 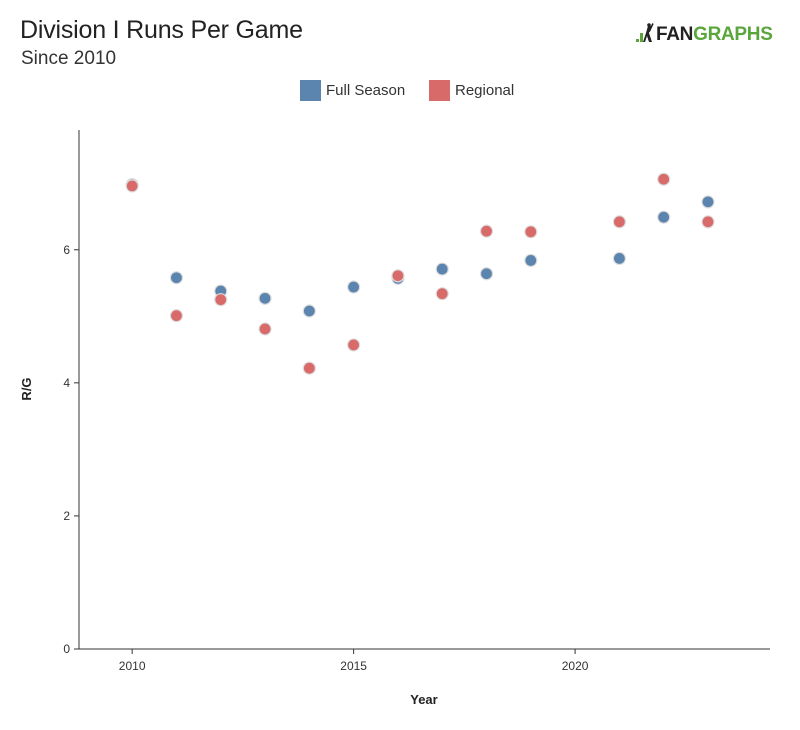 I want to click on legend-item-regional: Regional, so click(x=471, y=90).